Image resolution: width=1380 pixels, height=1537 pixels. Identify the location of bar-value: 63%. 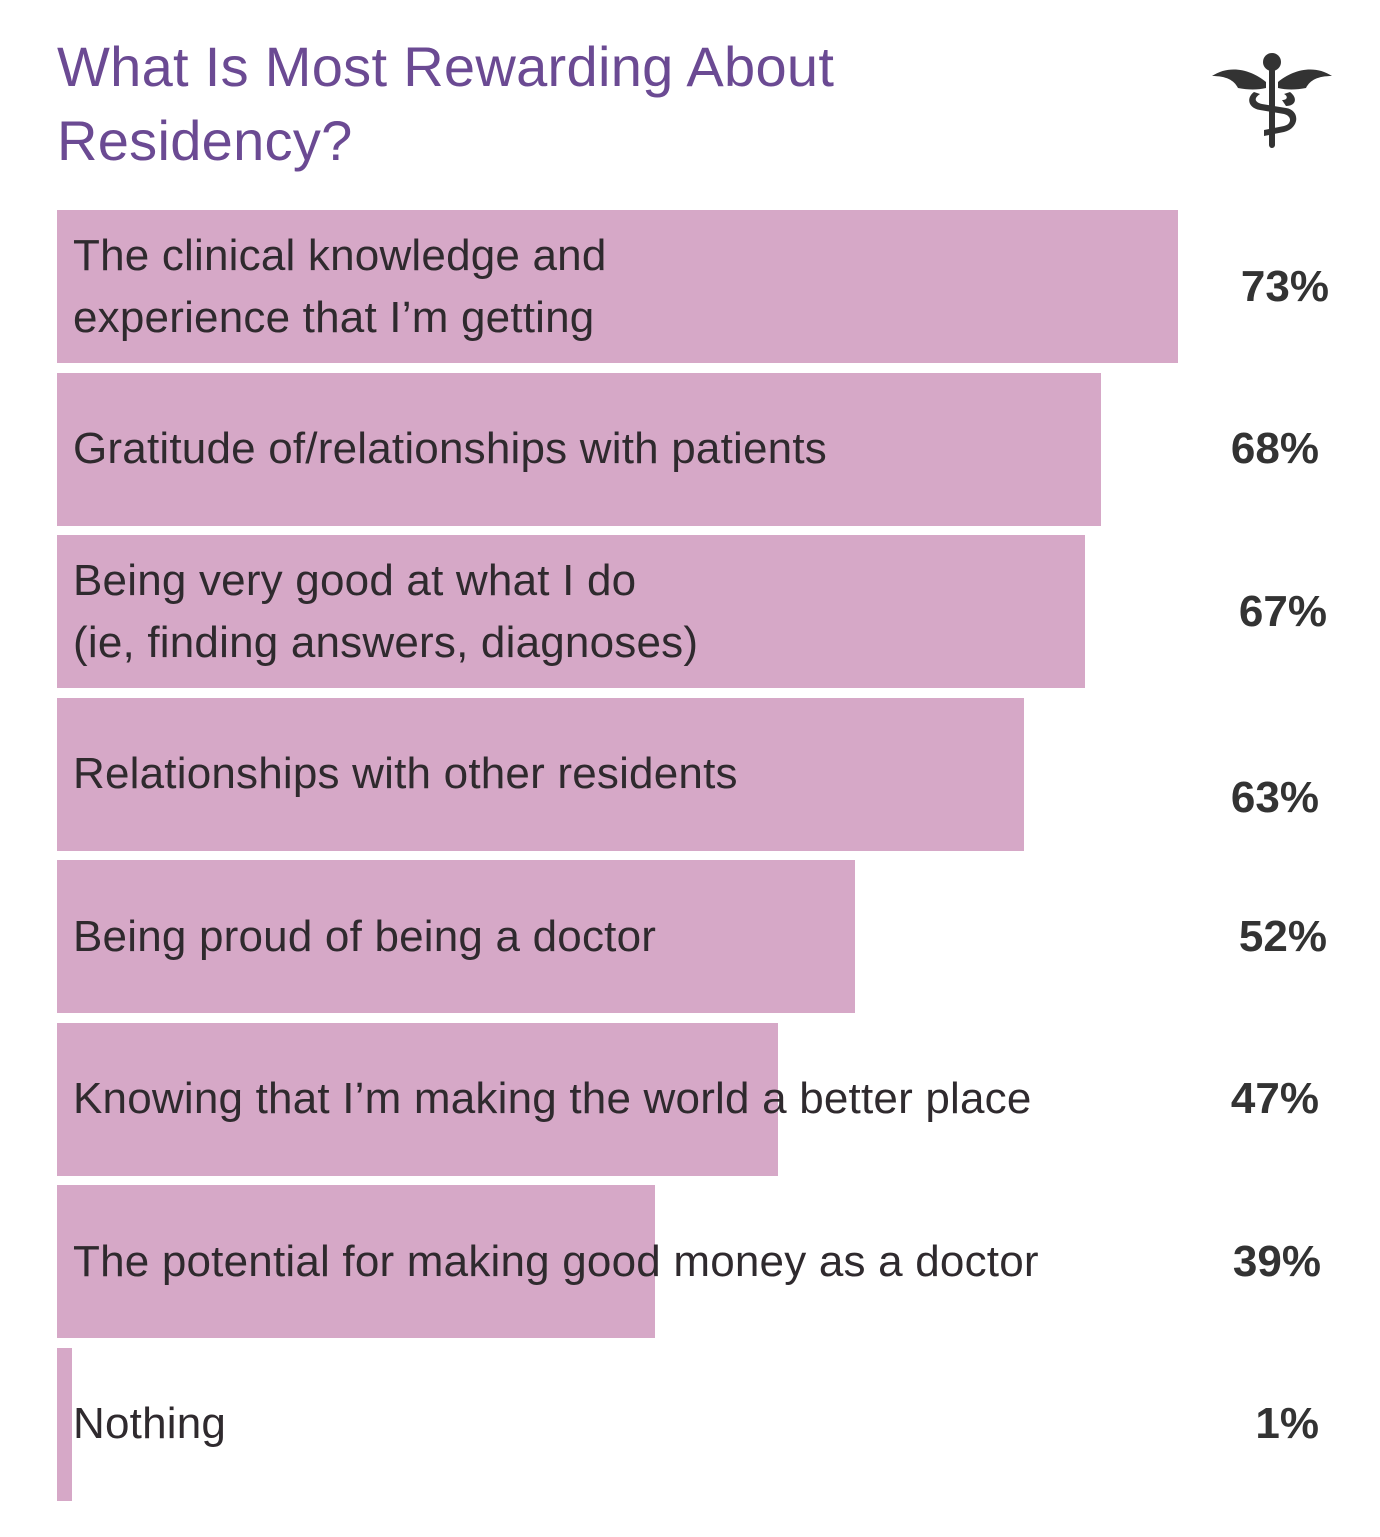
(1274, 797).